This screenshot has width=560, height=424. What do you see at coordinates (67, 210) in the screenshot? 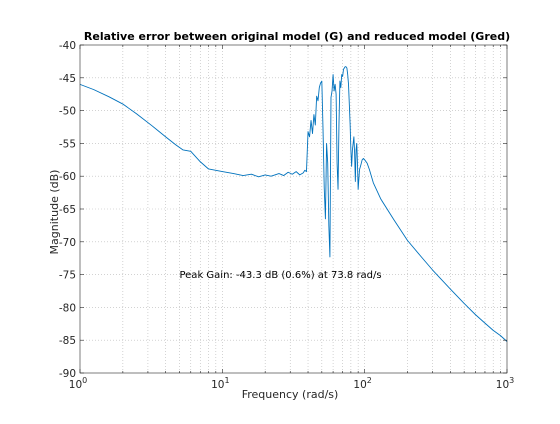
I see `y-tick-label: -65` at bounding box center [67, 210].